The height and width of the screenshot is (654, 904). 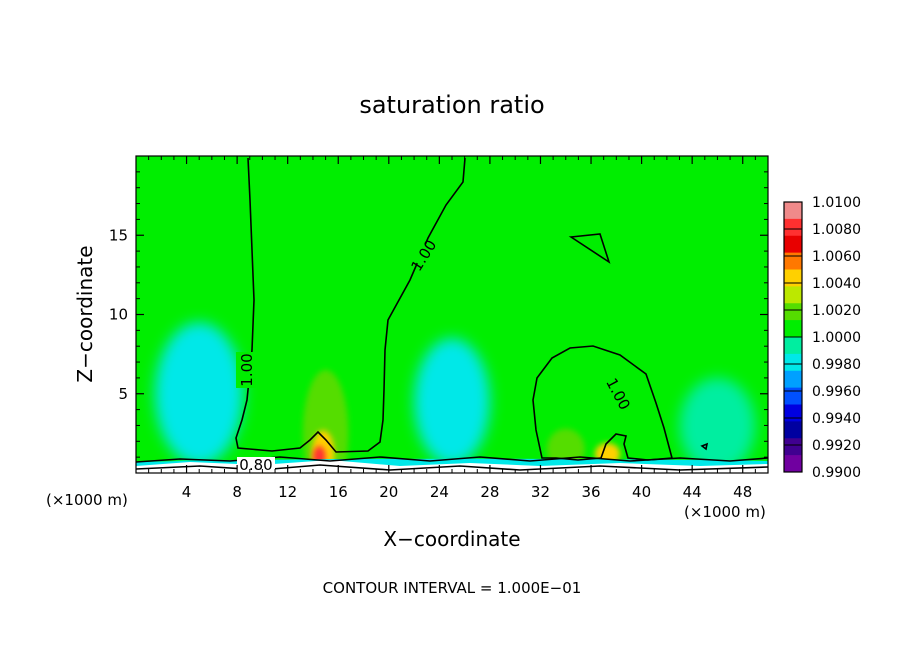 What do you see at coordinates (118, 315) in the screenshot?
I see `y-tick-label-10: 10` at bounding box center [118, 315].